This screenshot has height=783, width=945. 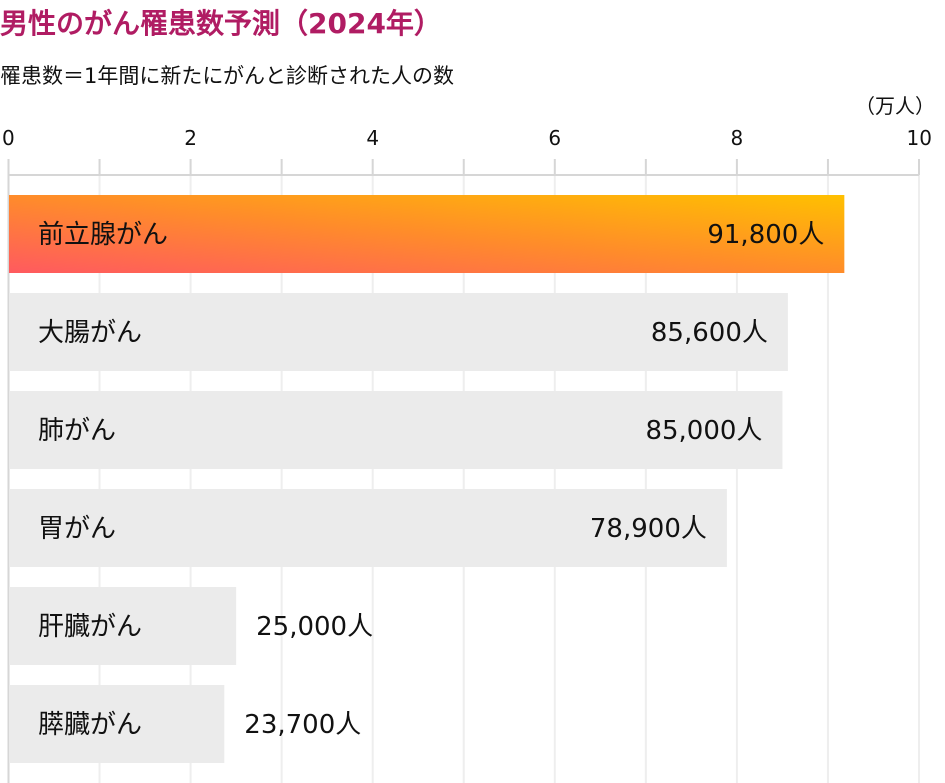 I want to click on category-label: 前立腺がん, so click(x=103, y=235).